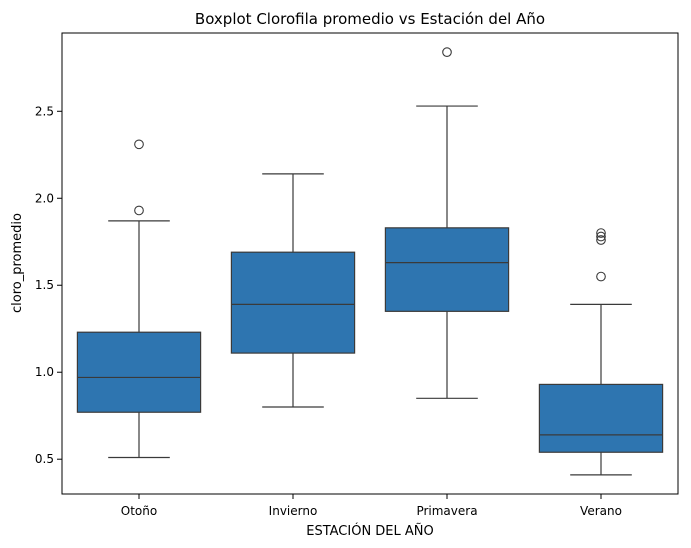  What do you see at coordinates (44, 285) in the screenshot?
I see `y-tick-label: 1.5` at bounding box center [44, 285].